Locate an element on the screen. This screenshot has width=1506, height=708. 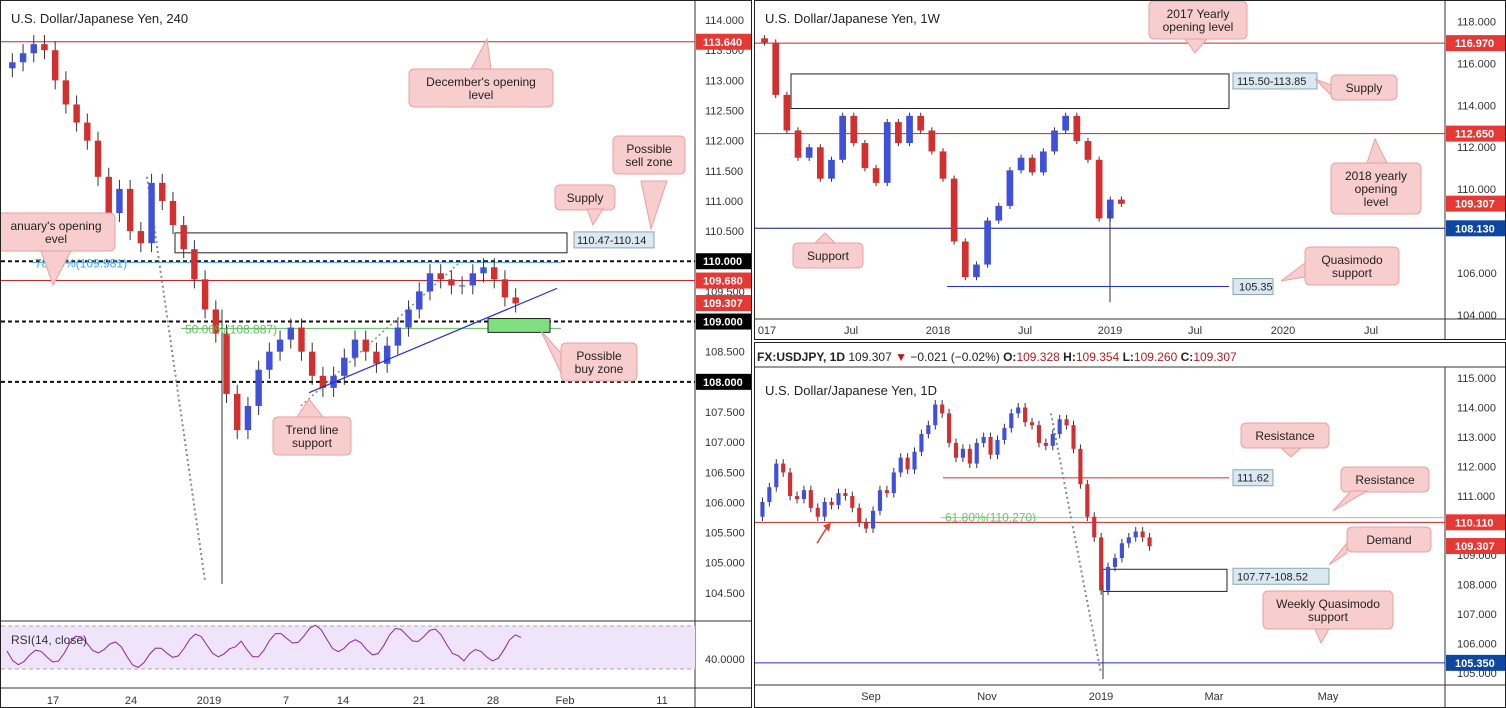
h4-price-label: 109.000 is located at coordinates (723, 323).